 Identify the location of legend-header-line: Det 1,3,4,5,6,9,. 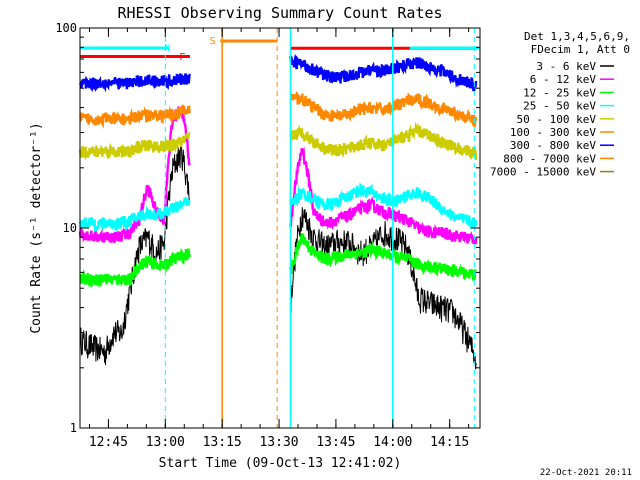
(577, 36).